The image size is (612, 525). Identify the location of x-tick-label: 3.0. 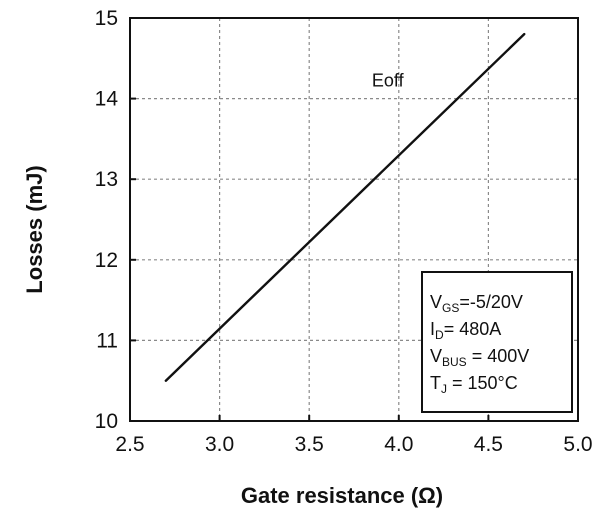
(219, 444).